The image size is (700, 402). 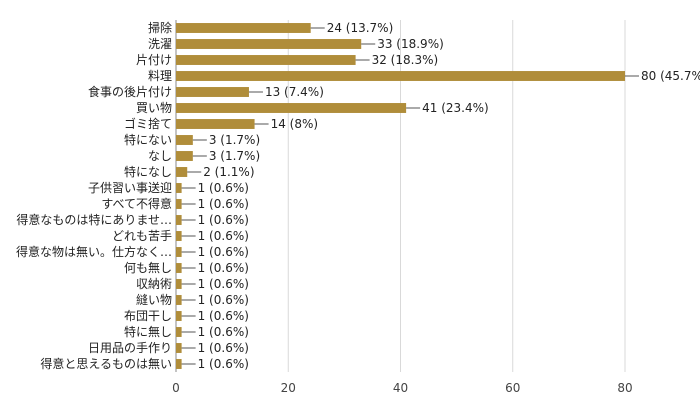 I want to click on data-label: 41 (23.4%), so click(x=455, y=108).